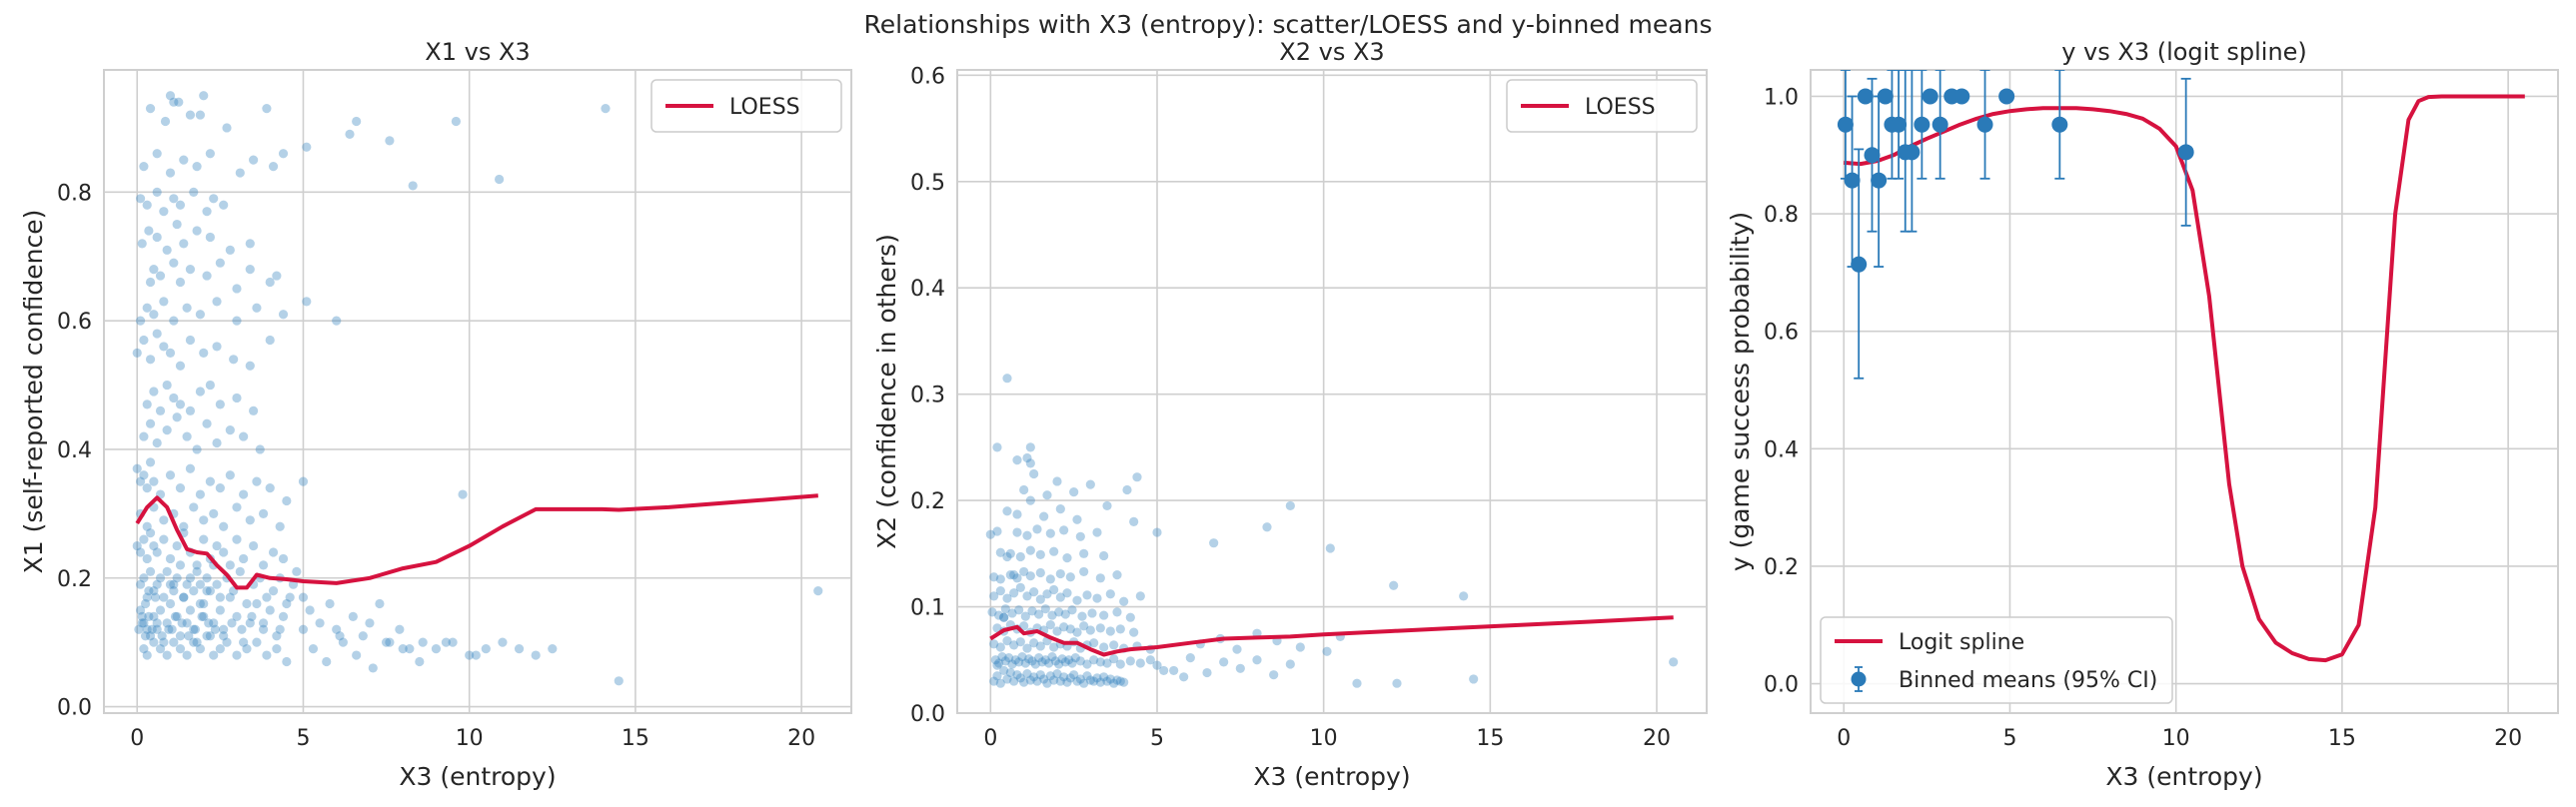  Describe the element at coordinates (927, 183) in the screenshot. I see `y-tick-label: 0.5` at that location.